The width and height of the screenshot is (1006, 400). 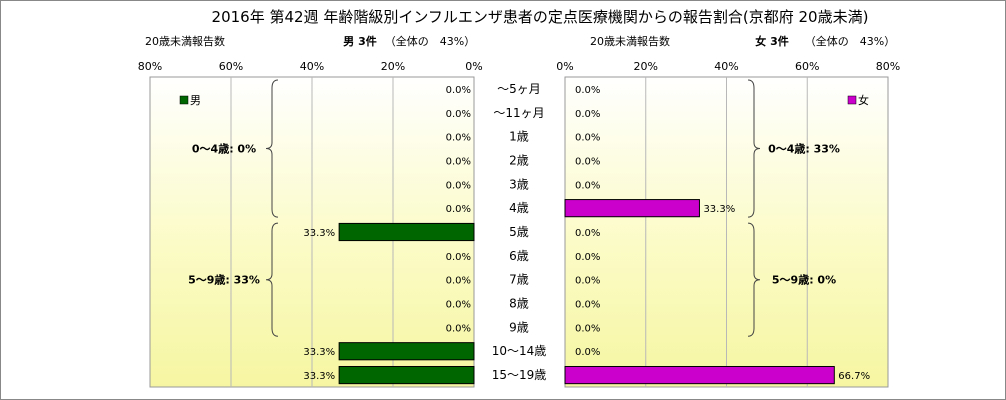 I want to click on right-share: （全体の 43%）, so click(x=850, y=41).